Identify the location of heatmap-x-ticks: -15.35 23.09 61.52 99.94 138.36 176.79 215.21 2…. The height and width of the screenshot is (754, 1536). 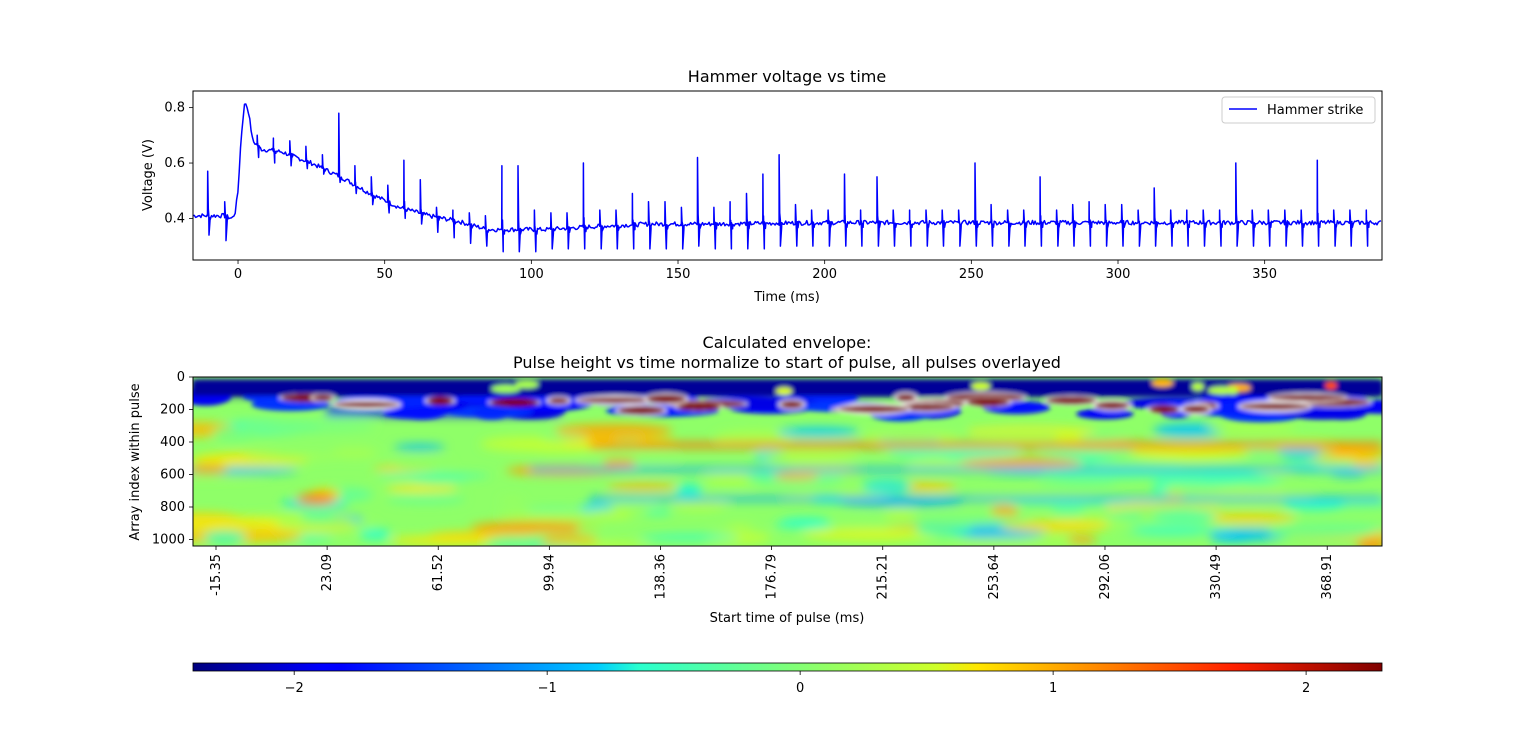
(772, 573).